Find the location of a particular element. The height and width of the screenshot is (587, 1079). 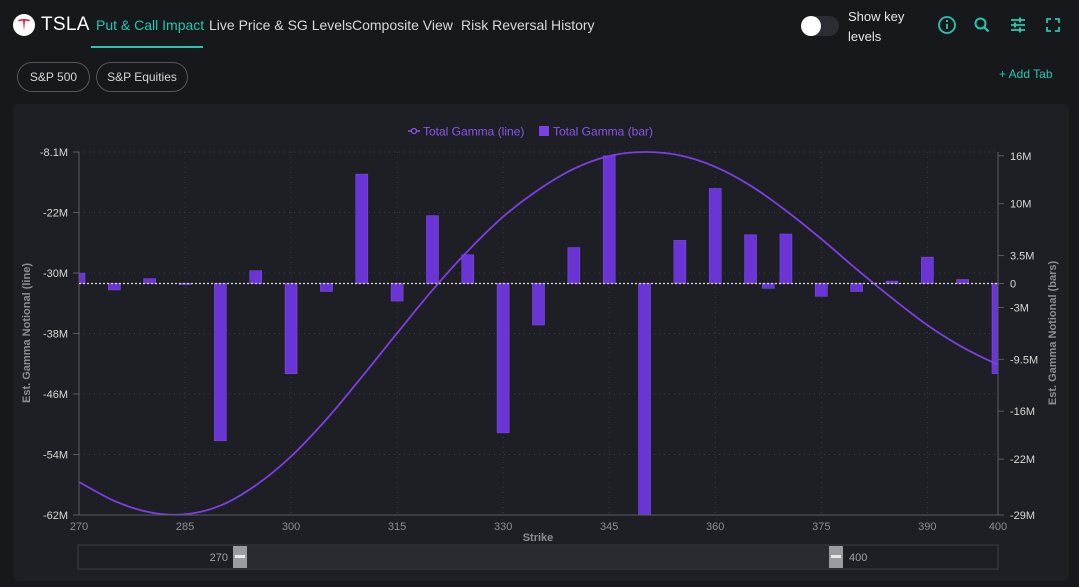

search-icon is located at coordinates (982, 25).